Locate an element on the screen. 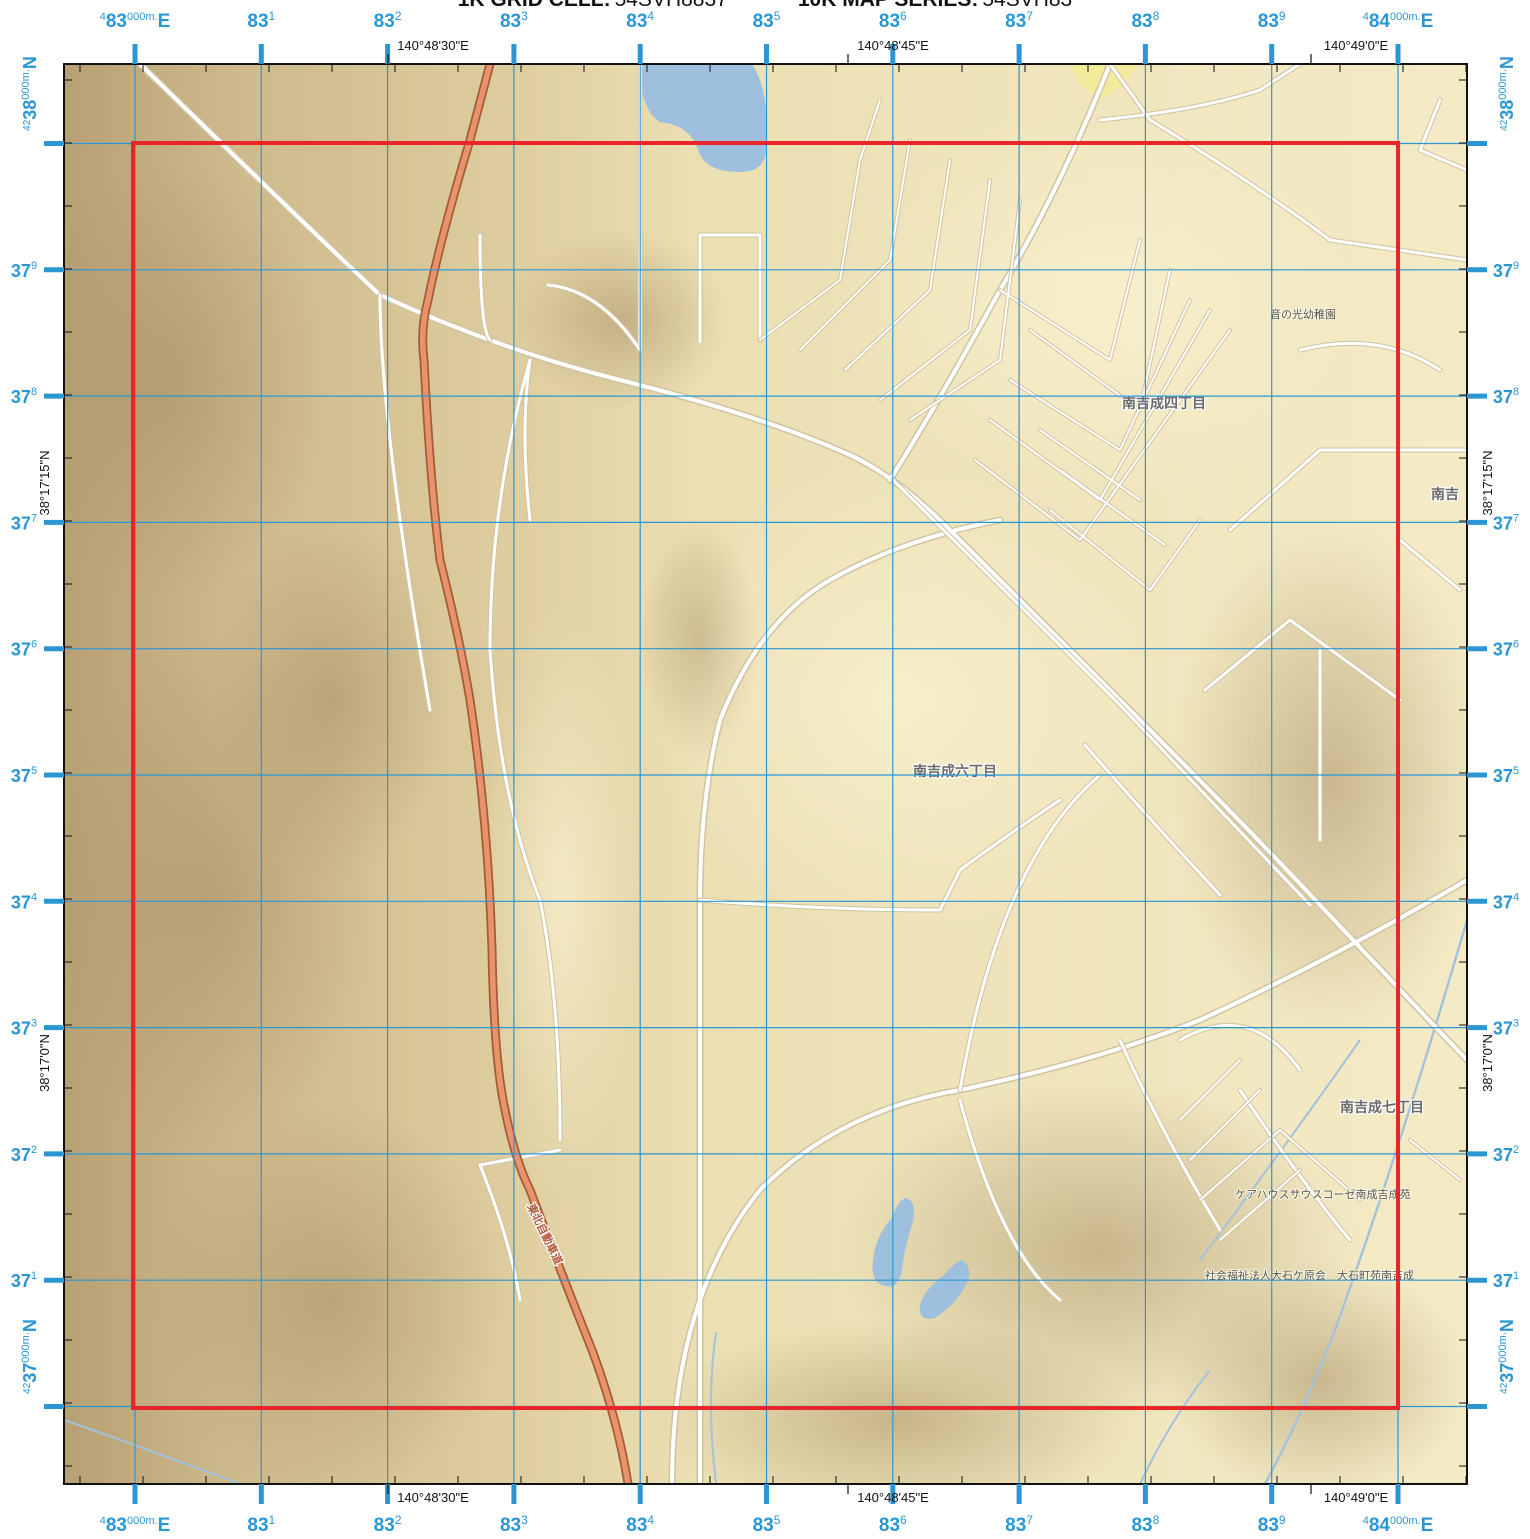 This screenshot has width=1530, height=1539. latitude-label-left: 38°17'0"N is located at coordinates (44, 1063).